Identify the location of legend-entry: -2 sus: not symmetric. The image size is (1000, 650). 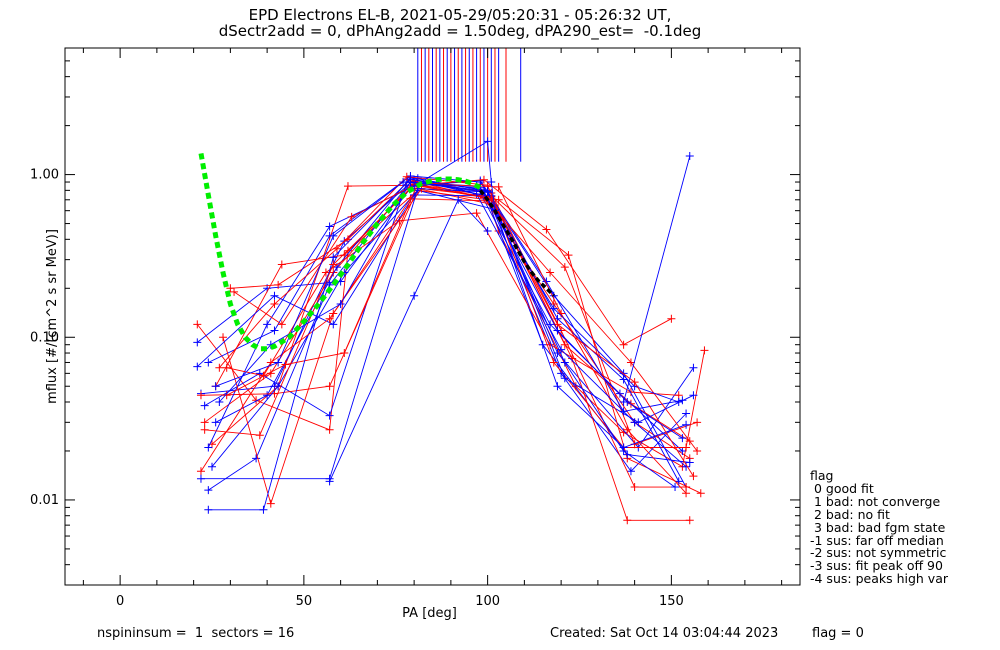
(878, 553).